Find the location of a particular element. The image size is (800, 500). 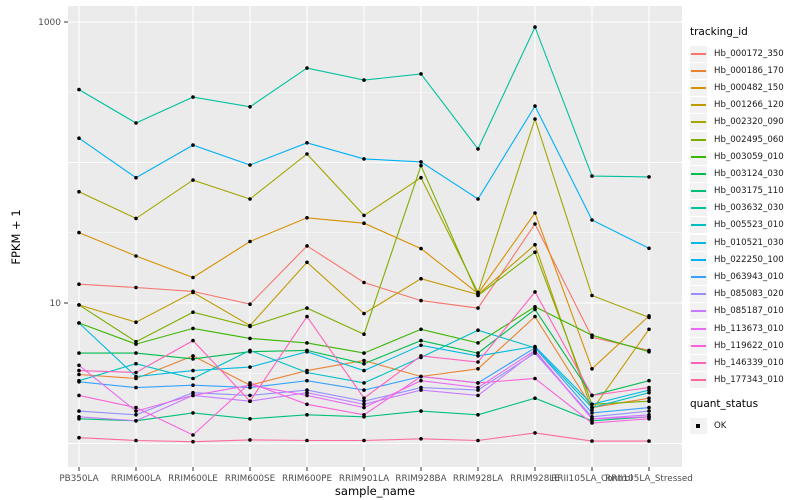

legend-entry-label: Hb_002320_090 is located at coordinates (749, 122).